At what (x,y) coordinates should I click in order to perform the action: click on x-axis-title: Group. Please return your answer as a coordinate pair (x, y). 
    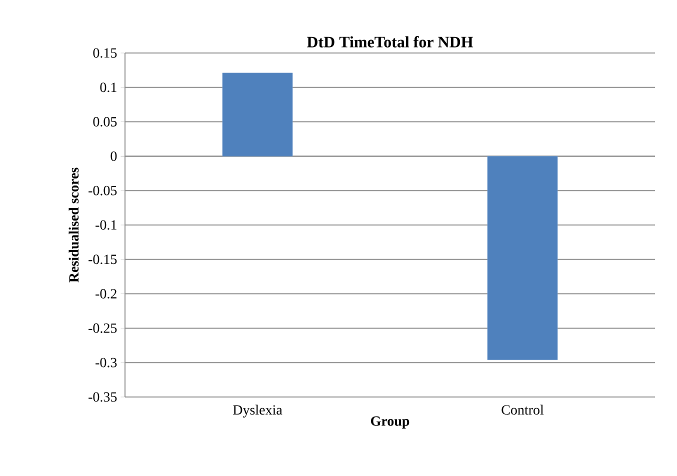
    Looking at the image, I should click on (390, 422).